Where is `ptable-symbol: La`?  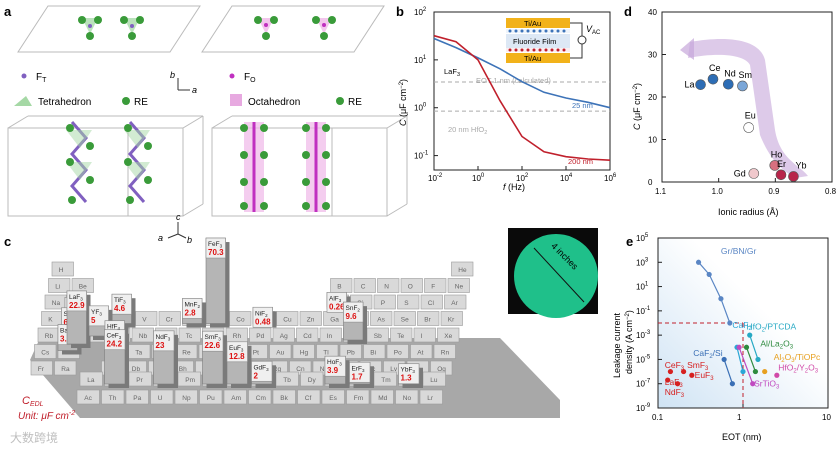 ptable-symbol: La is located at coordinates (91, 380).